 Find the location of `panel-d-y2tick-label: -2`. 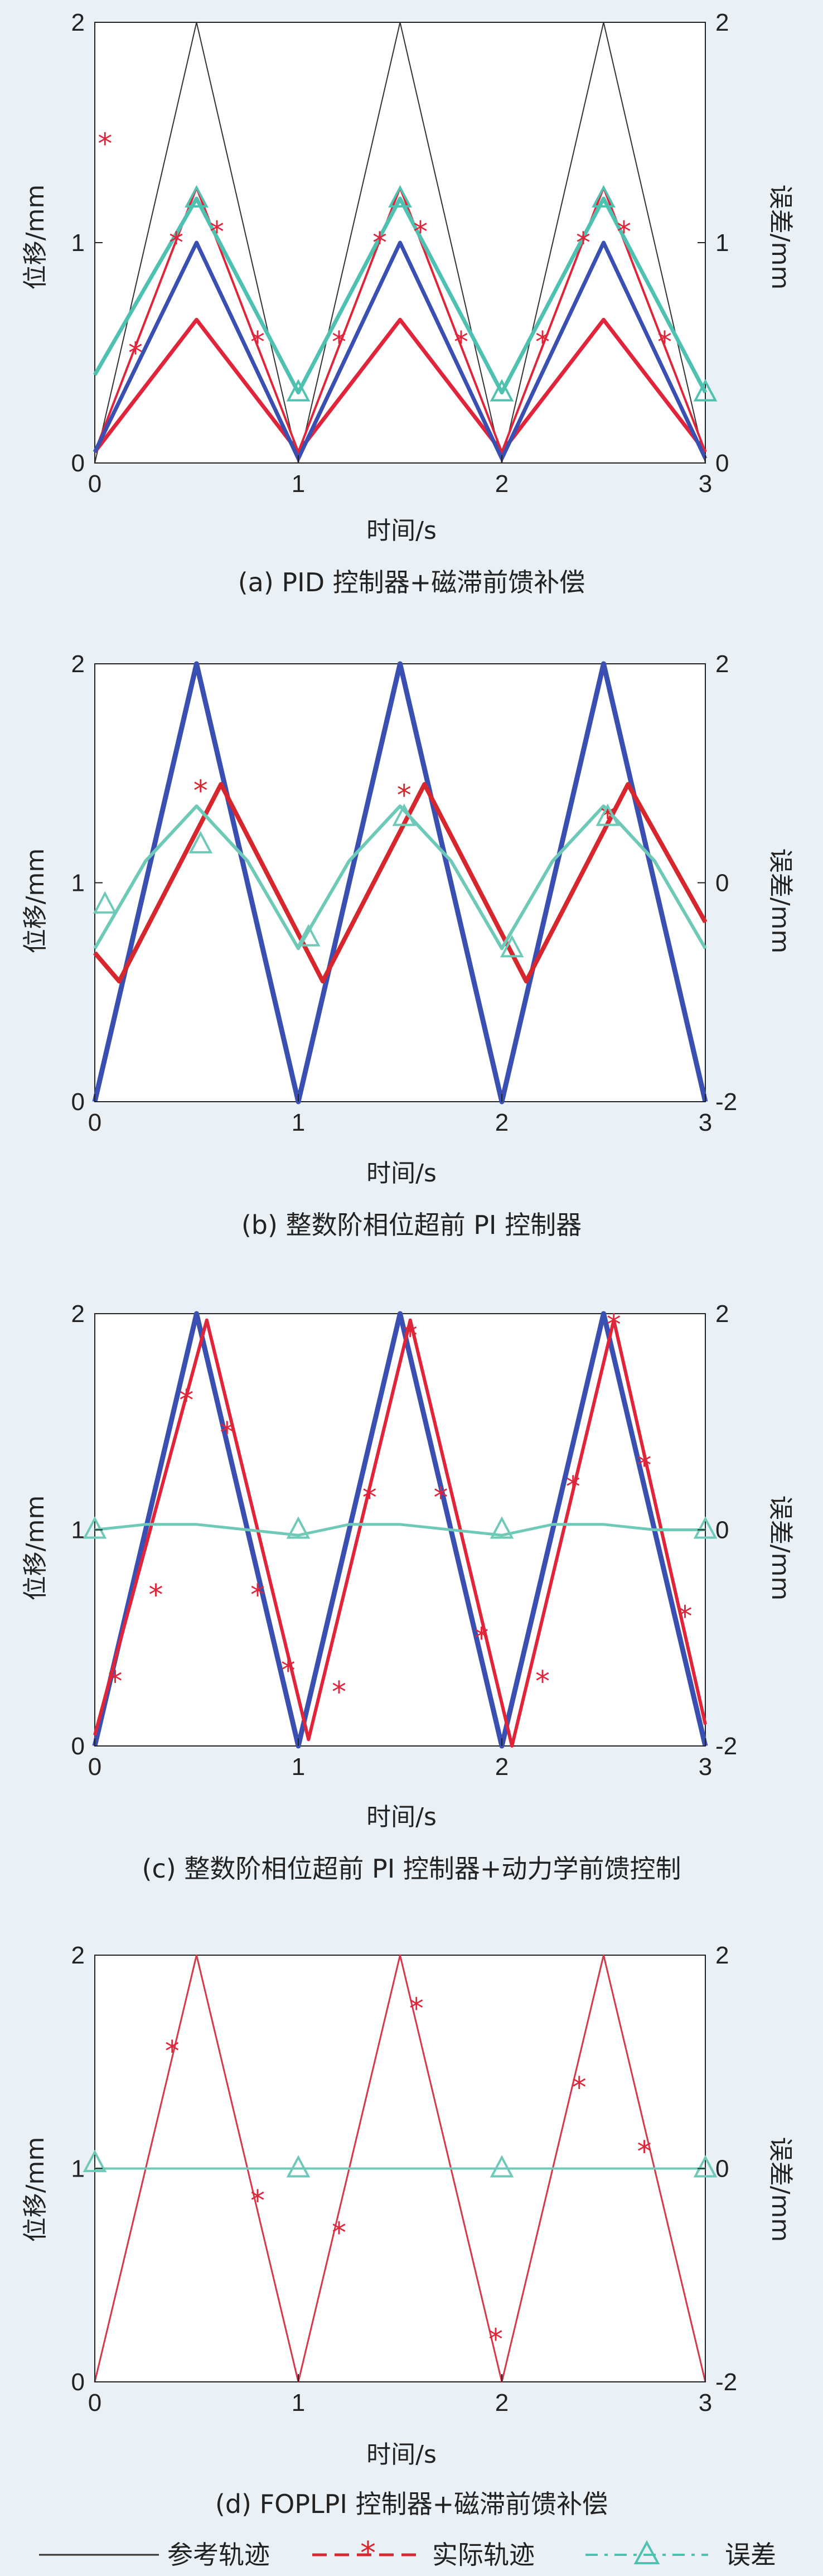

panel-d-y2tick-label: -2 is located at coordinates (726, 2382).